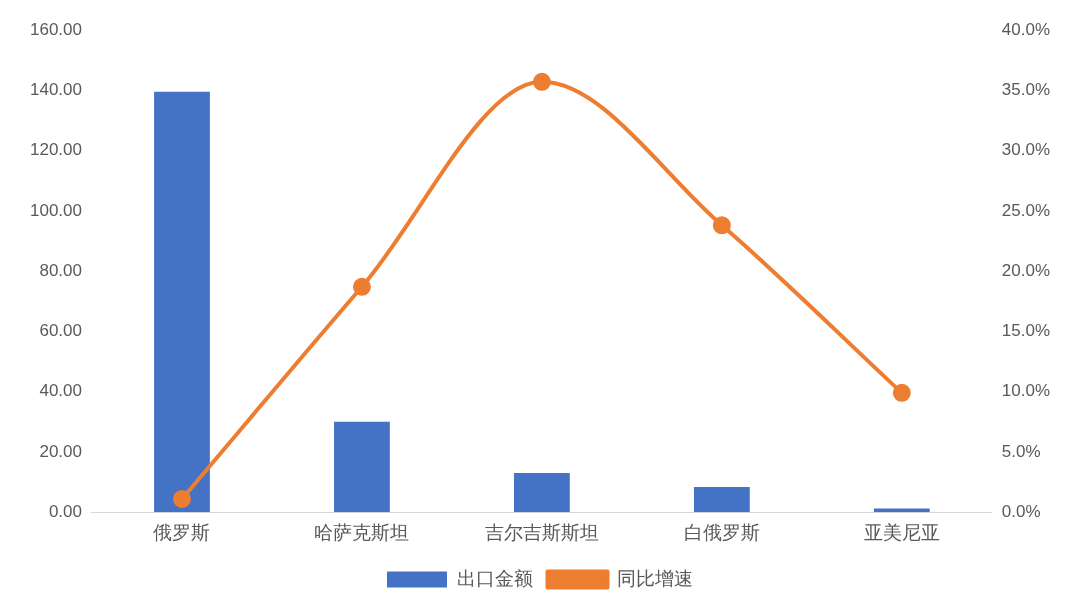  I want to click on y2-tick-label: 30.0%, so click(1025, 150).